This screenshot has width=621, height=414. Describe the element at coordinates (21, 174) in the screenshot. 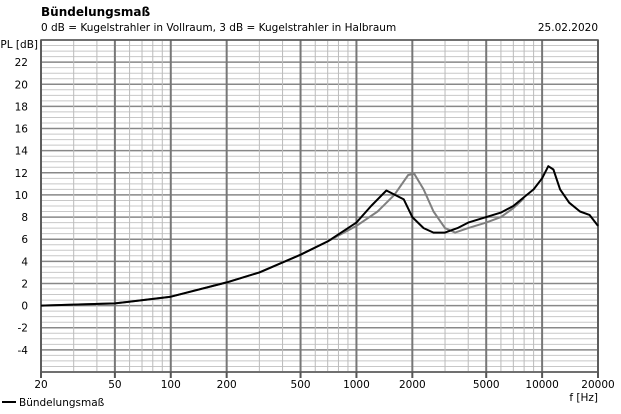

I see `y-tick-label: 12` at that location.